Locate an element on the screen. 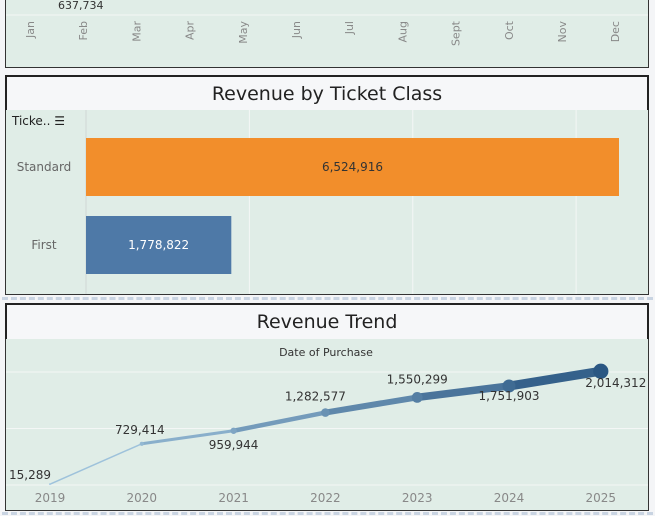 Image resolution: width=655 pixels, height=516 pixels. bar-value-label: 6,524,916 is located at coordinates (352, 167).